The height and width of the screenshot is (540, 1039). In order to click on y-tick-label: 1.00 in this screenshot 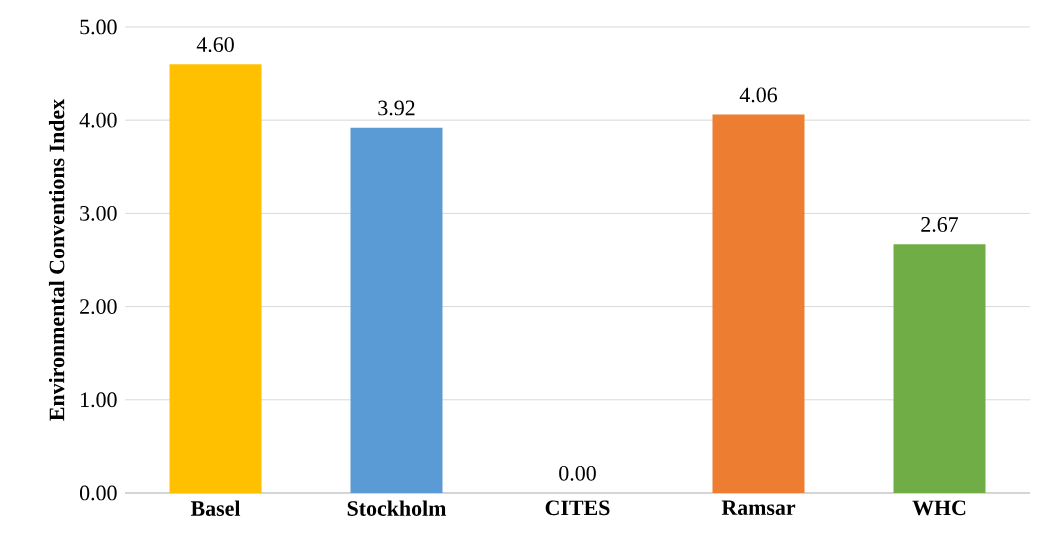, I will do `click(99, 400)`.